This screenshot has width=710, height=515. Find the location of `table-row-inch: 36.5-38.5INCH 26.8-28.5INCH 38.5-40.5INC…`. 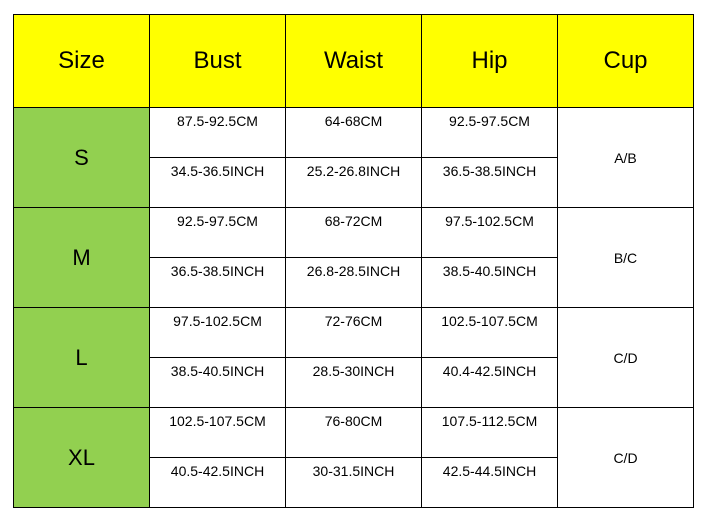

table-row-inch: 36.5-38.5INCH 26.8-28.5INCH 38.5-40.5INC… is located at coordinates (354, 282).